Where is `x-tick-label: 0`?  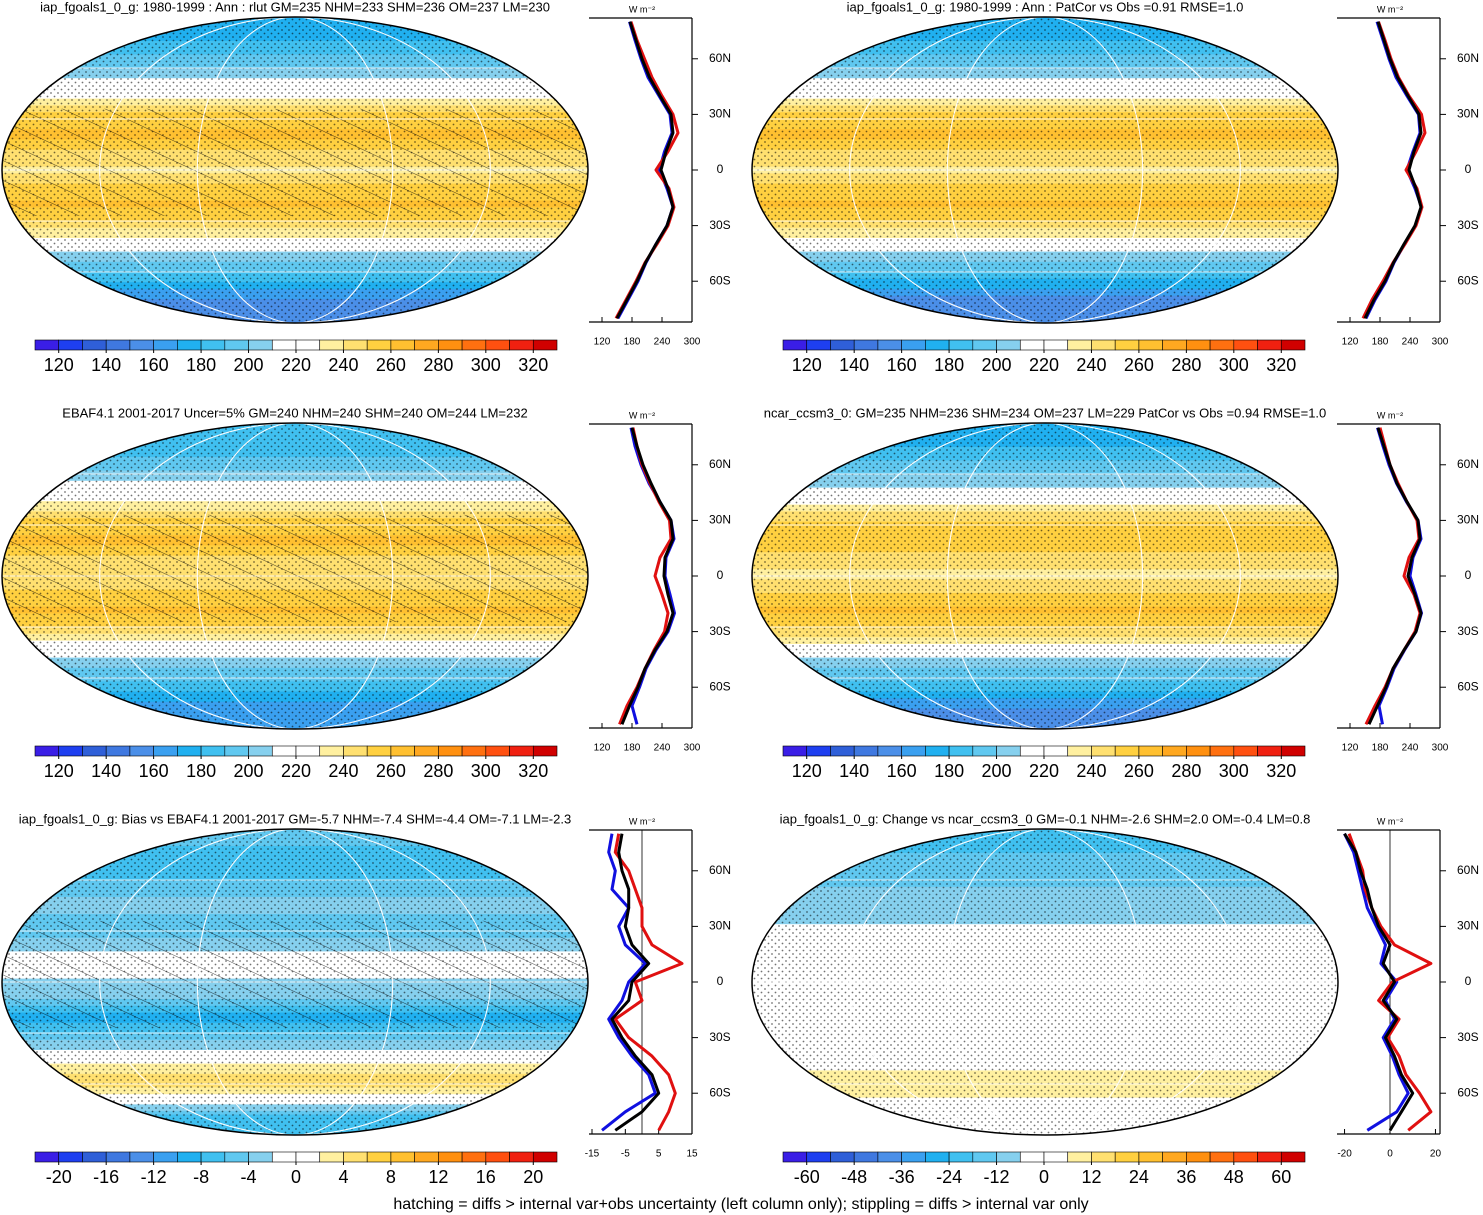 x-tick-label: 0 is located at coordinates (1390, 1154).